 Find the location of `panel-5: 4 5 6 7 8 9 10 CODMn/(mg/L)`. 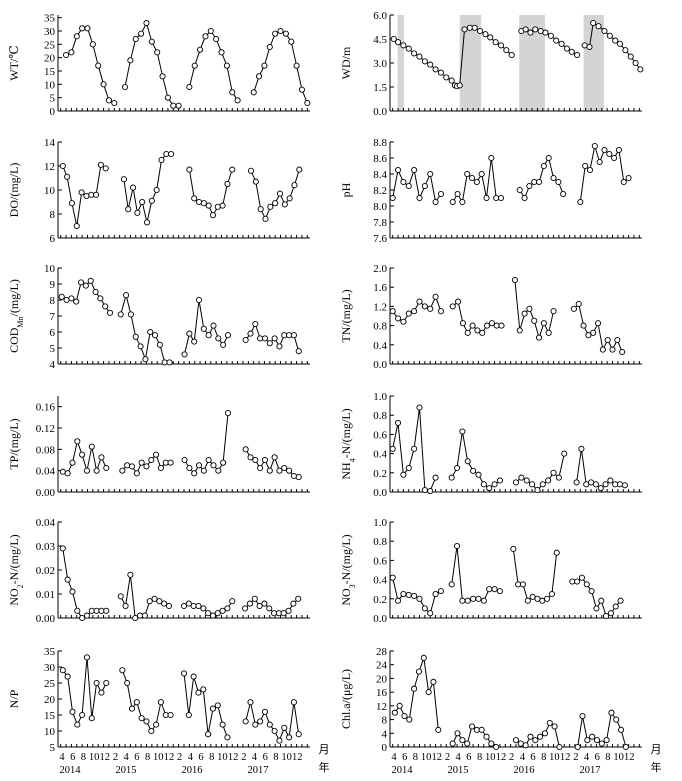

panel-5: 4 5 6 7 8 9 10 CODMn/(mg/L) is located at coordinates (158, 317).